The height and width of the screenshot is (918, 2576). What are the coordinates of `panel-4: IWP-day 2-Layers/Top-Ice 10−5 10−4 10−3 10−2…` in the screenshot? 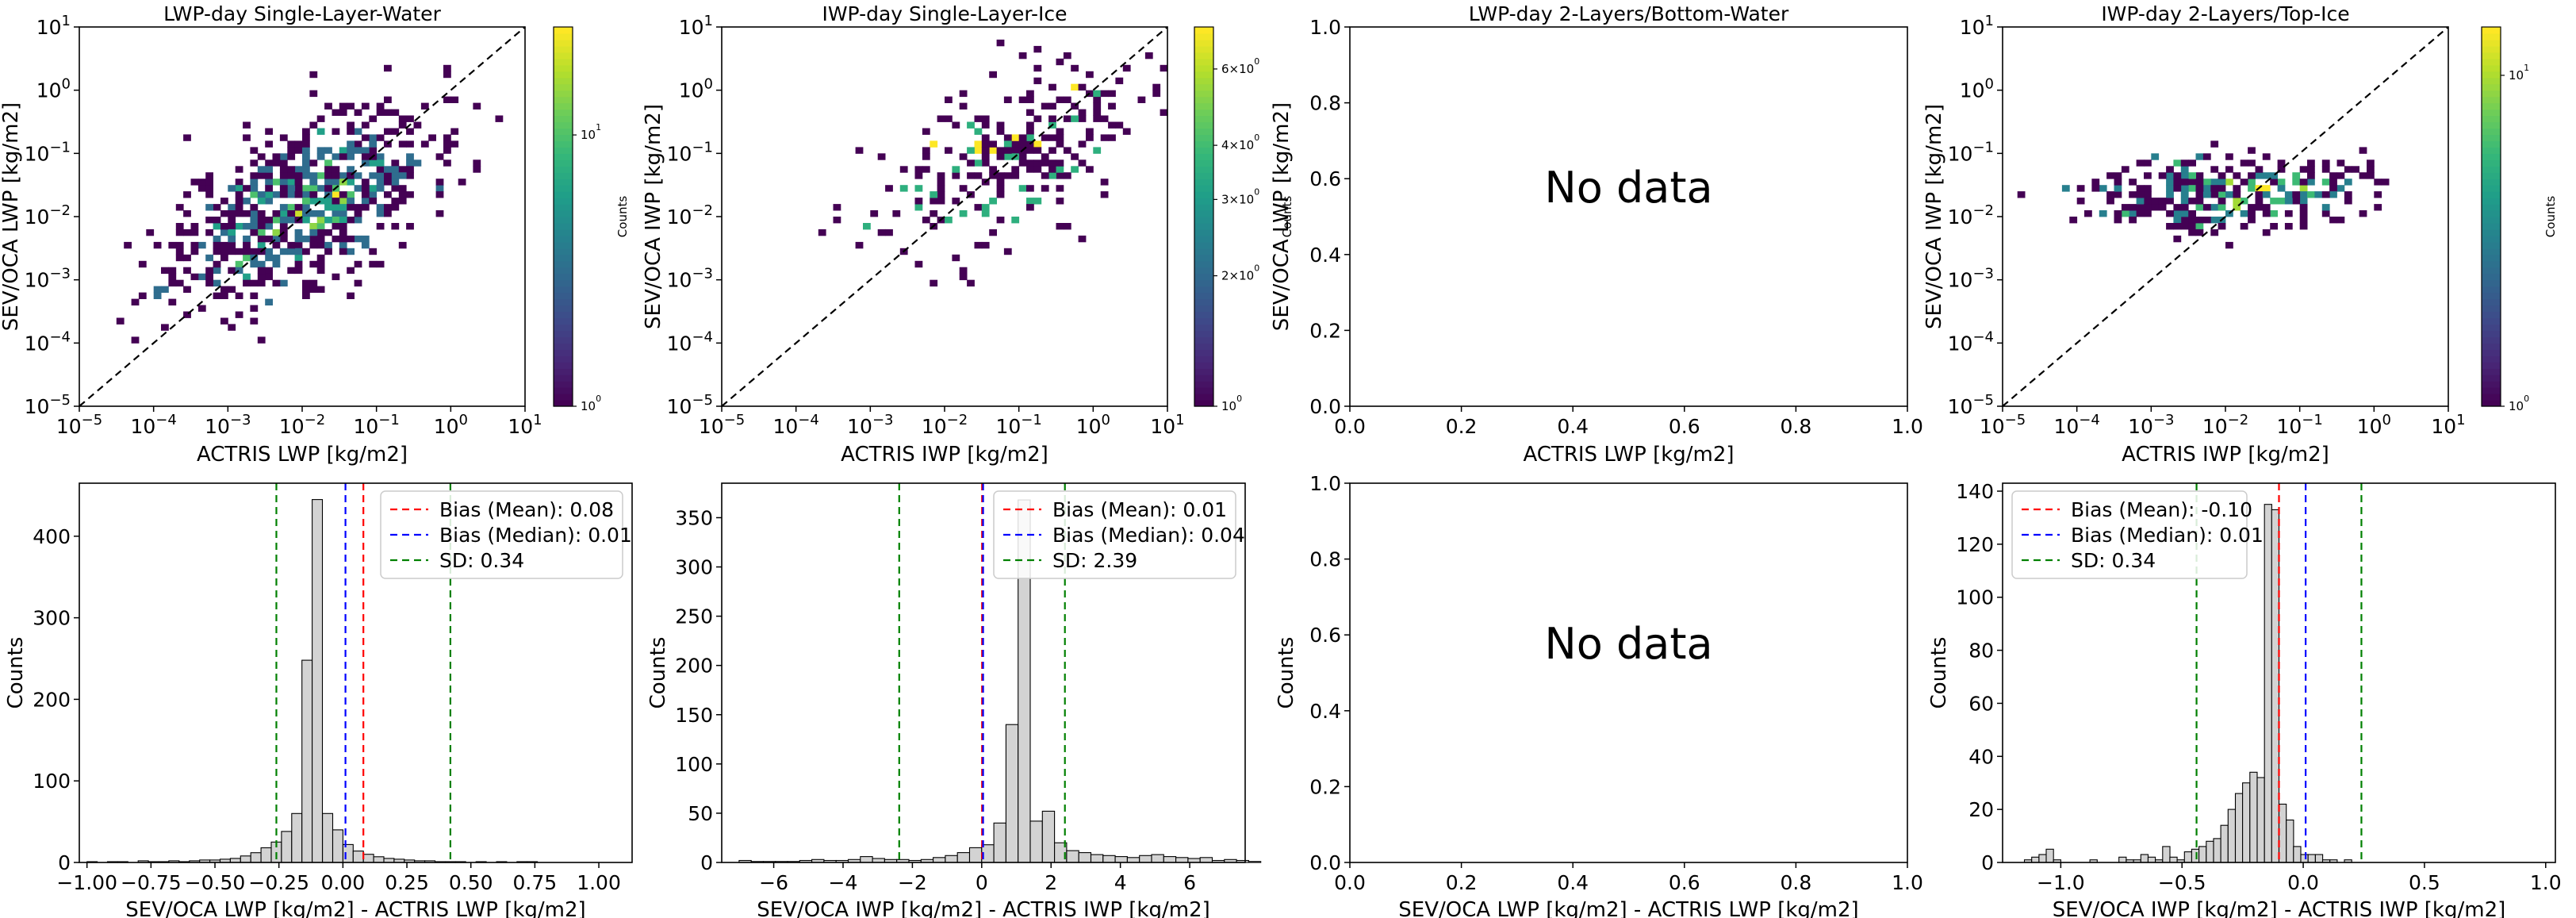 It's located at (2240, 234).